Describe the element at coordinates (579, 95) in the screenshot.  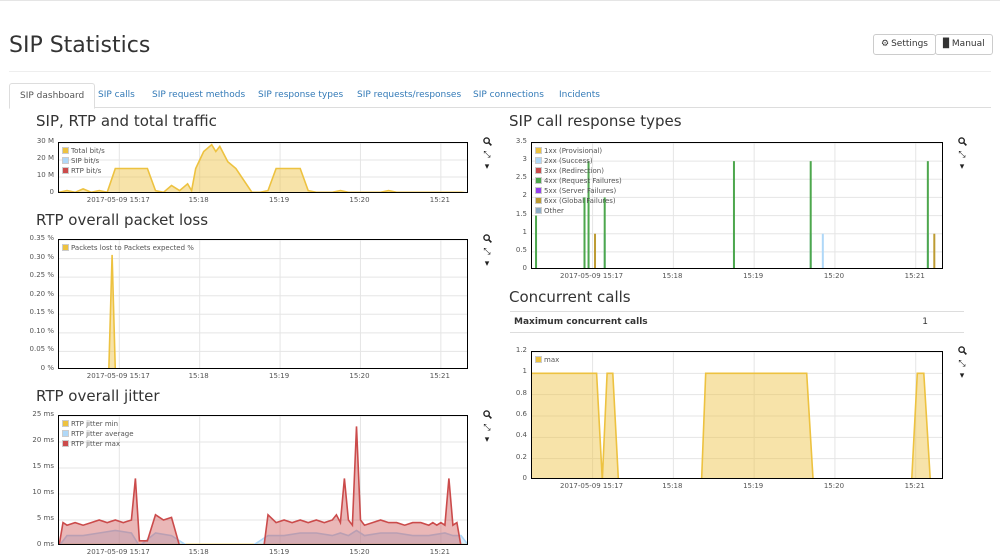
I see `tab-incidents: Incidents` at that location.